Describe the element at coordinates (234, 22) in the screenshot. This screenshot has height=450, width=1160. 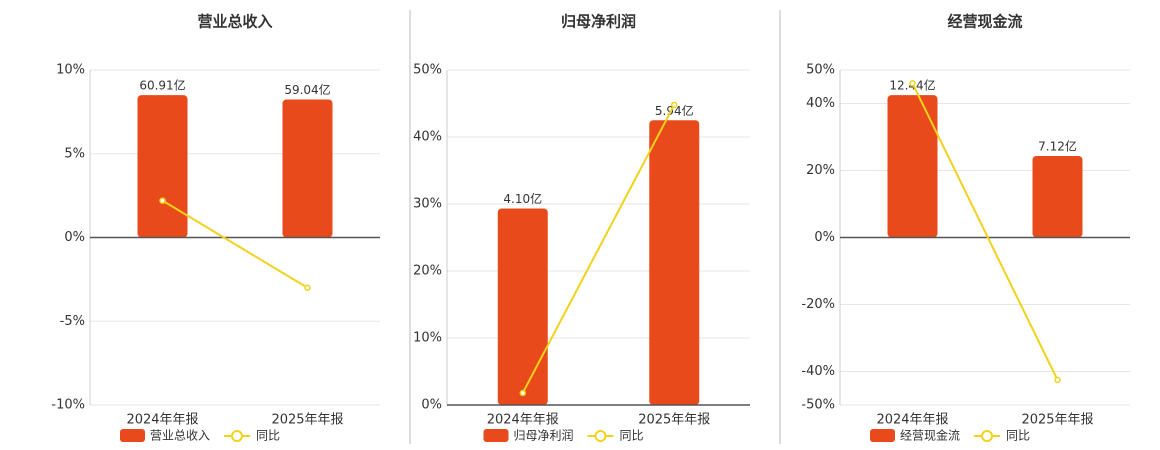
I see `chart-title: 营业总收入` at that location.